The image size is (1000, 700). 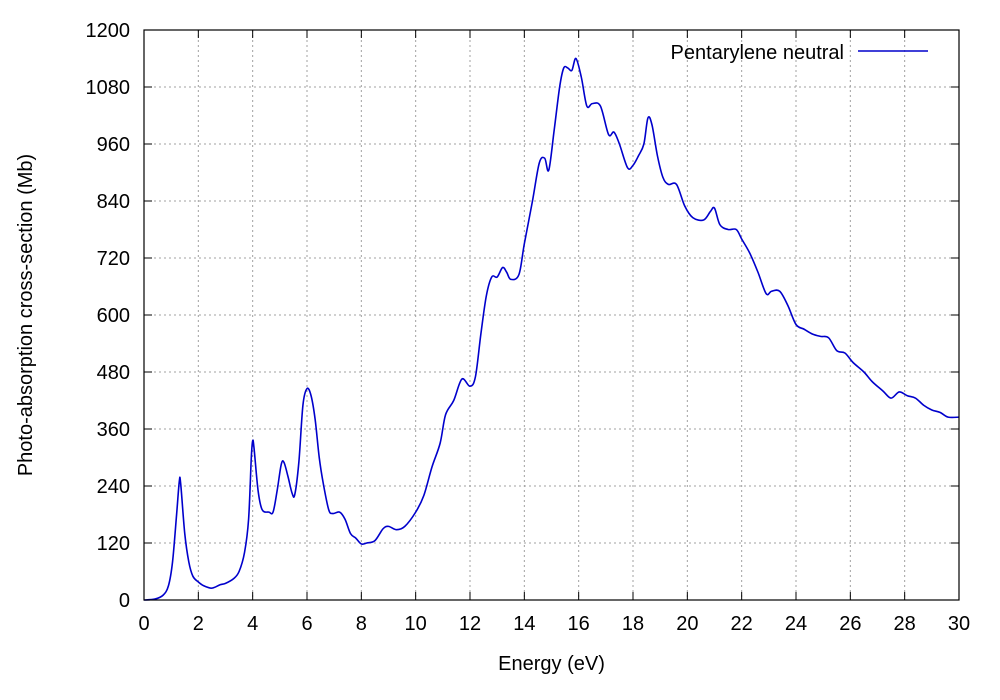 What do you see at coordinates (416, 624) in the screenshot?
I see `x-tick-label: 10` at bounding box center [416, 624].